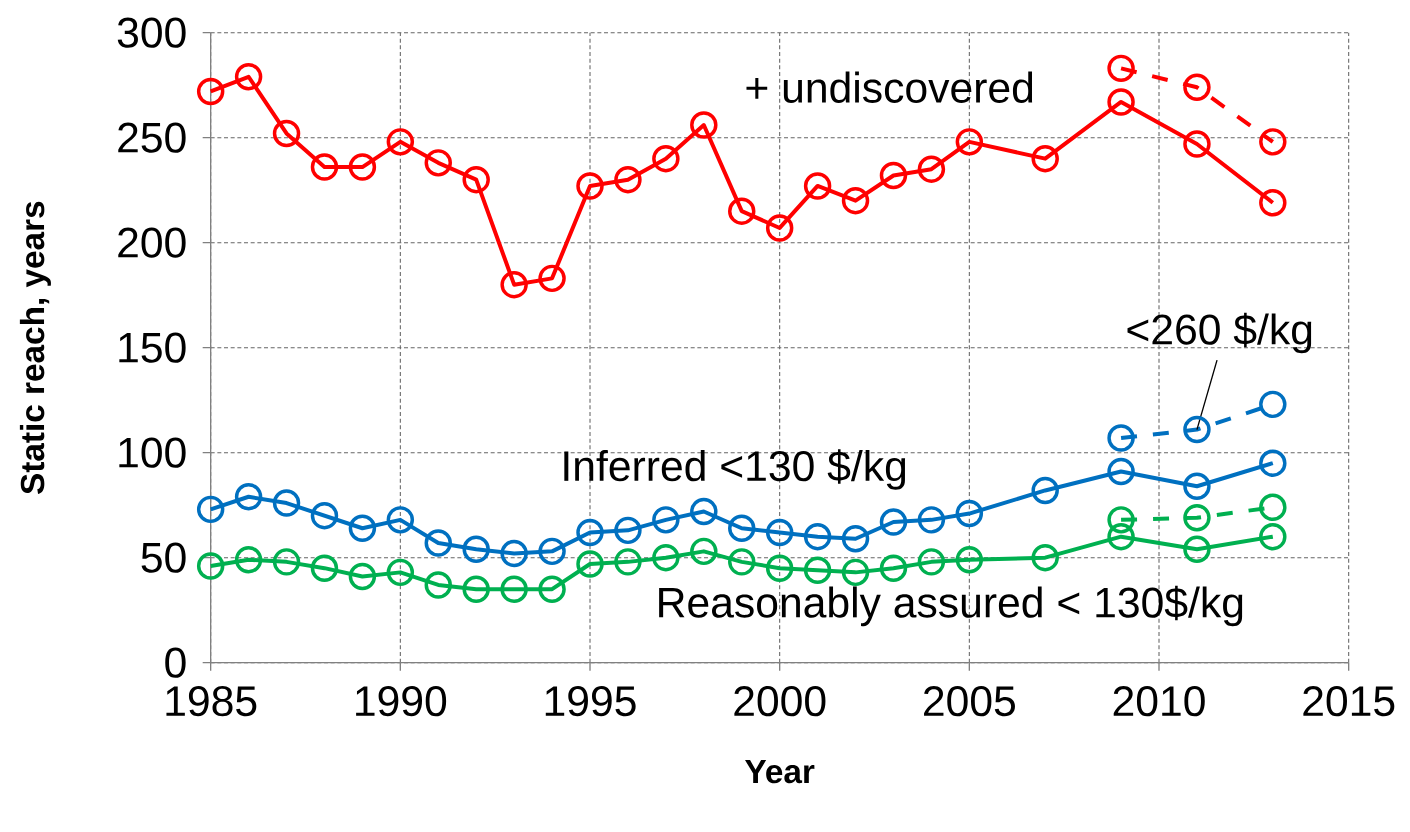 The image size is (1410, 832). Describe the element at coordinates (780, 701) in the screenshot. I see `x-tick-label: 2000` at that location.